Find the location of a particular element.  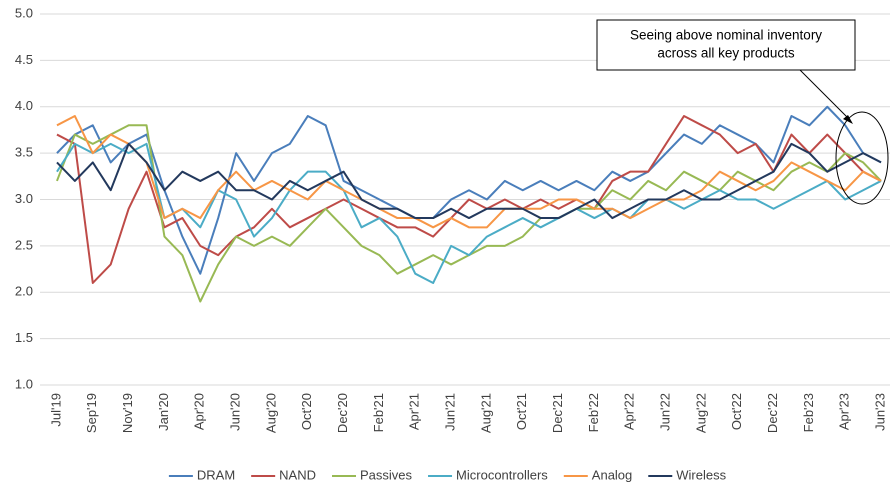

annotation-text: across all key products is located at coordinates (726, 53).